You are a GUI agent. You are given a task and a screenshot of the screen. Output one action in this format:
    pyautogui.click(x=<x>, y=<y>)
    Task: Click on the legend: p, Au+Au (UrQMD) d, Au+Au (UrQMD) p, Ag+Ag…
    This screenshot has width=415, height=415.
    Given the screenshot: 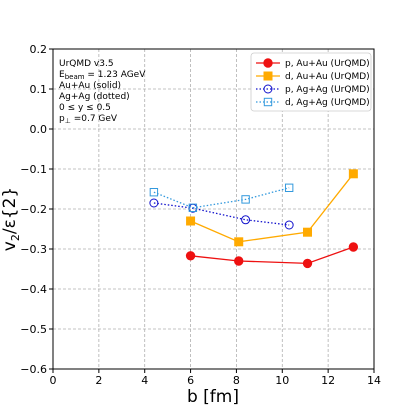 What is the action you would take?
    pyautogui.click(x=311, y=82)
    